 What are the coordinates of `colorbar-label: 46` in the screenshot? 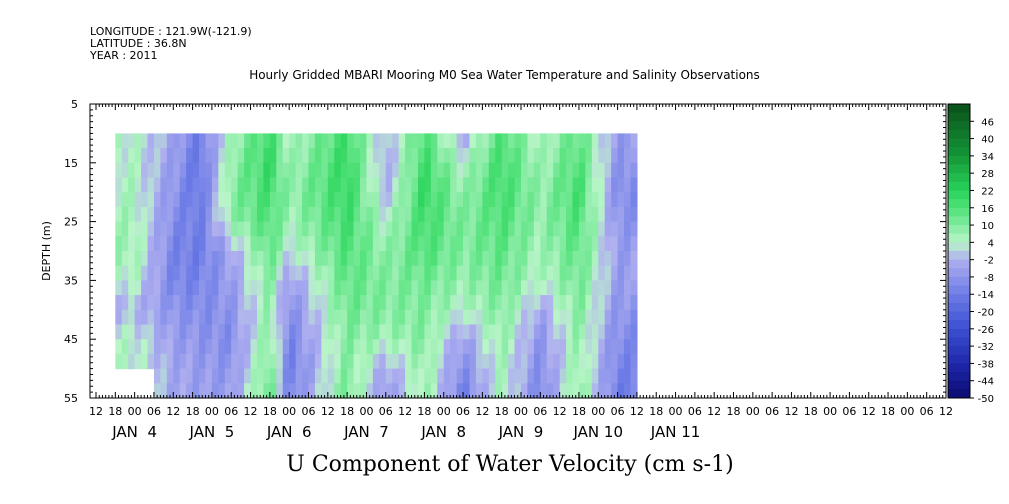 It's located at (987, 122).